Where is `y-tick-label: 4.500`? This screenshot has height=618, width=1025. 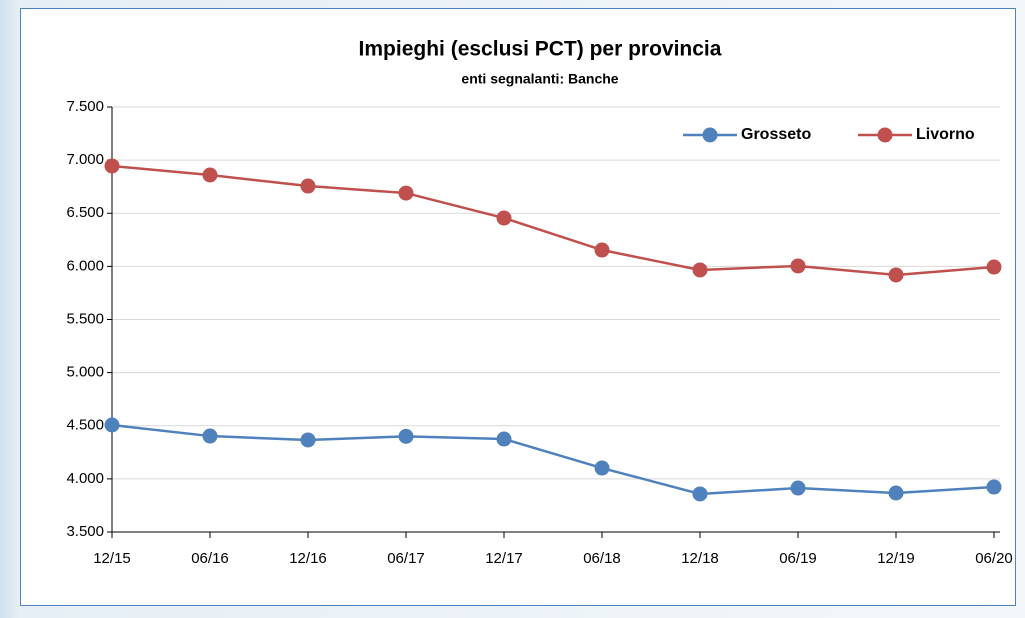 y-tick-label: 4.500 is located at coordinates (85, 425).